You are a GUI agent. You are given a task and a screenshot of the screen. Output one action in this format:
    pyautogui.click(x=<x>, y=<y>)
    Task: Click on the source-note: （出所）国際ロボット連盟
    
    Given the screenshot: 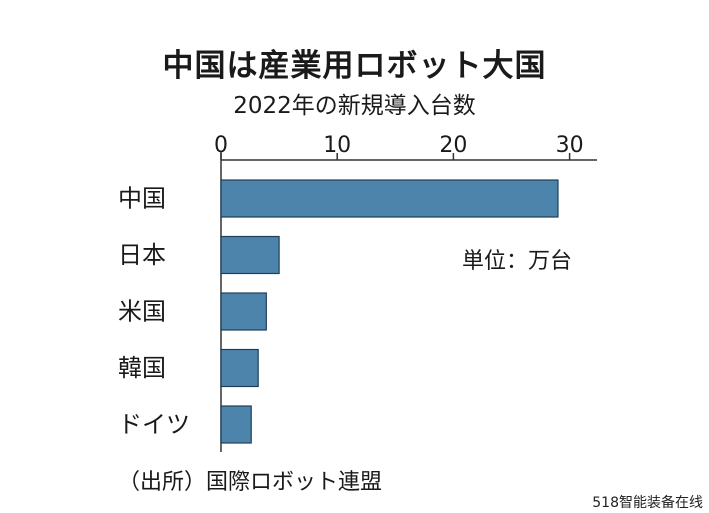 What is the action you would take?
    pyautogui.click(x=250, y=482)
    